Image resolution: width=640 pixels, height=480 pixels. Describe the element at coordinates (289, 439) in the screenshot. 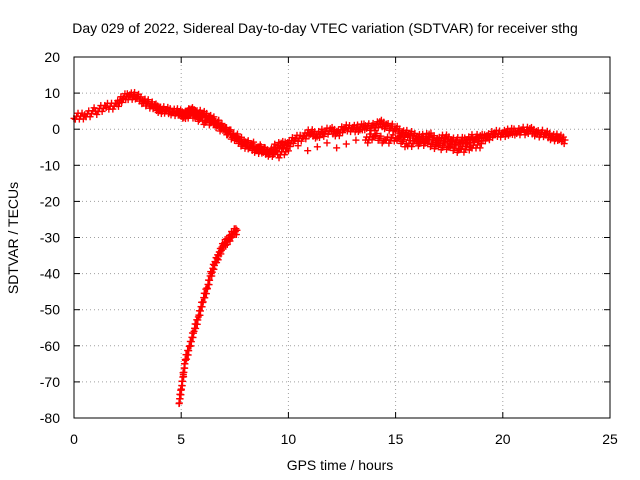

I see `x-tick-label: 10` at that location.